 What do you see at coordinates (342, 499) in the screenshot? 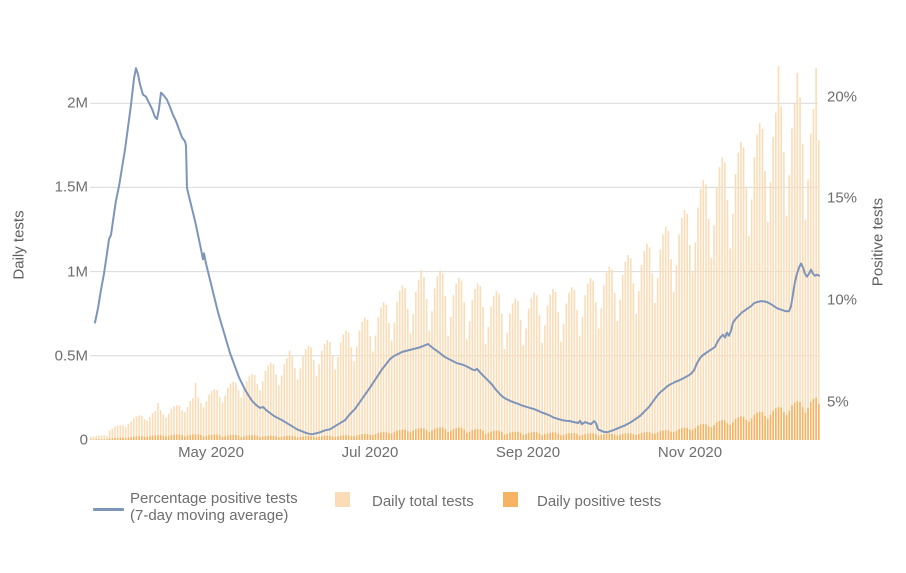
I see `total-tests-swatch` at bounding box center [342, 499].